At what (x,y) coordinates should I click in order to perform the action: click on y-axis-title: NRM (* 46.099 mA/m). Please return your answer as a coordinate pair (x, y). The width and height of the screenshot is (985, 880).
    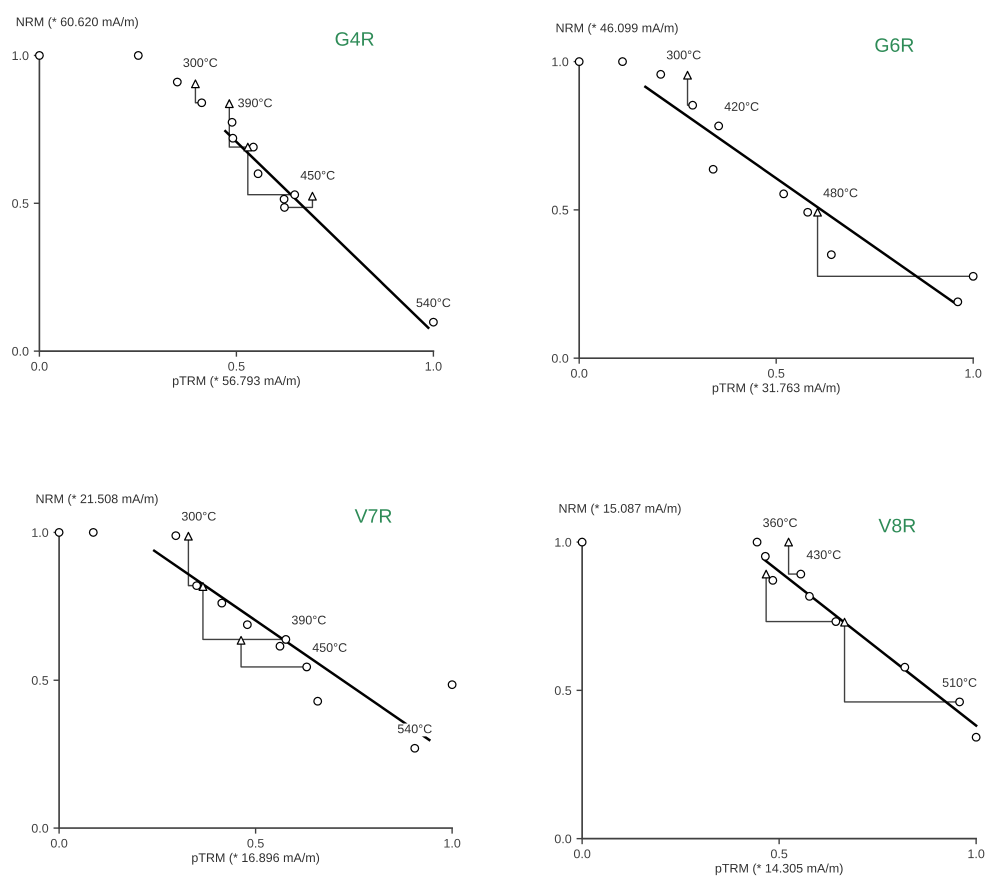
    Looking at the image, I should click on (617, 29).